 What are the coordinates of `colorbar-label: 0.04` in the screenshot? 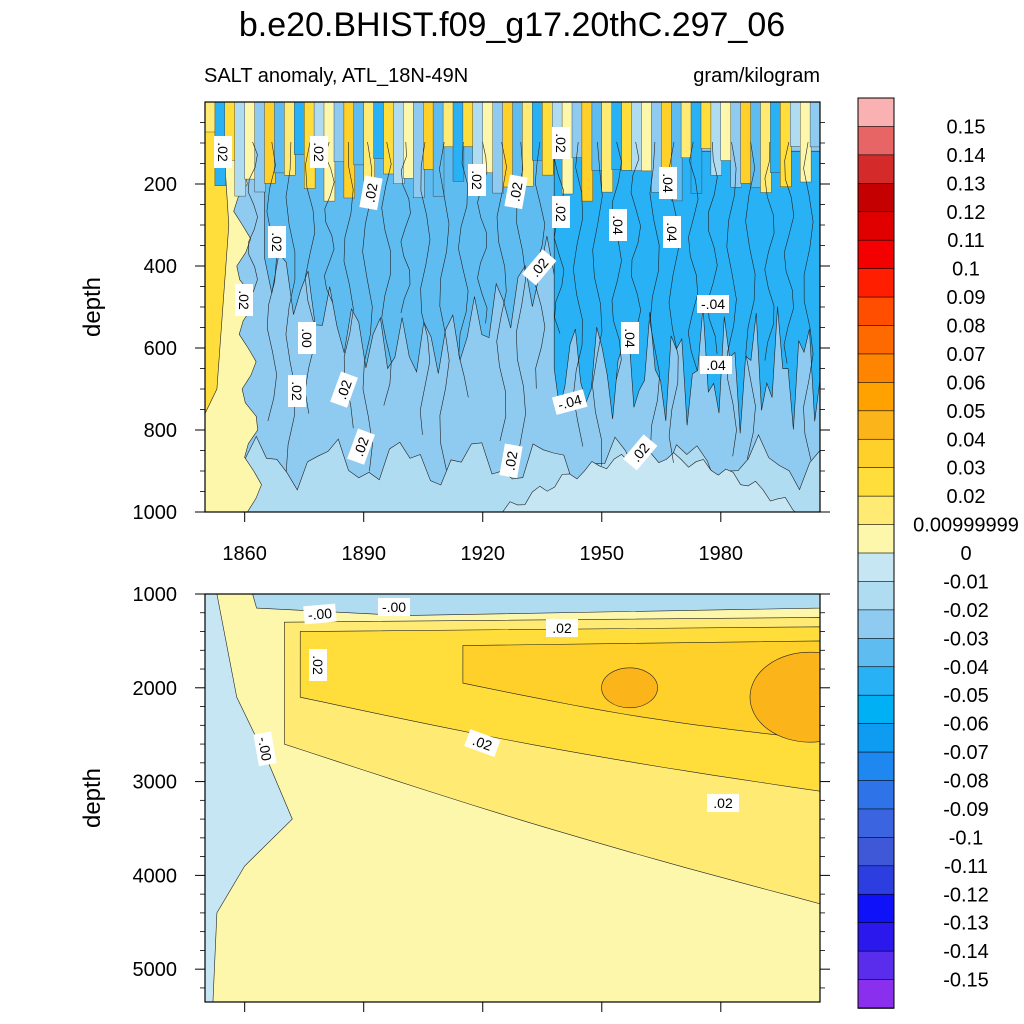 It's located at (966, 440).